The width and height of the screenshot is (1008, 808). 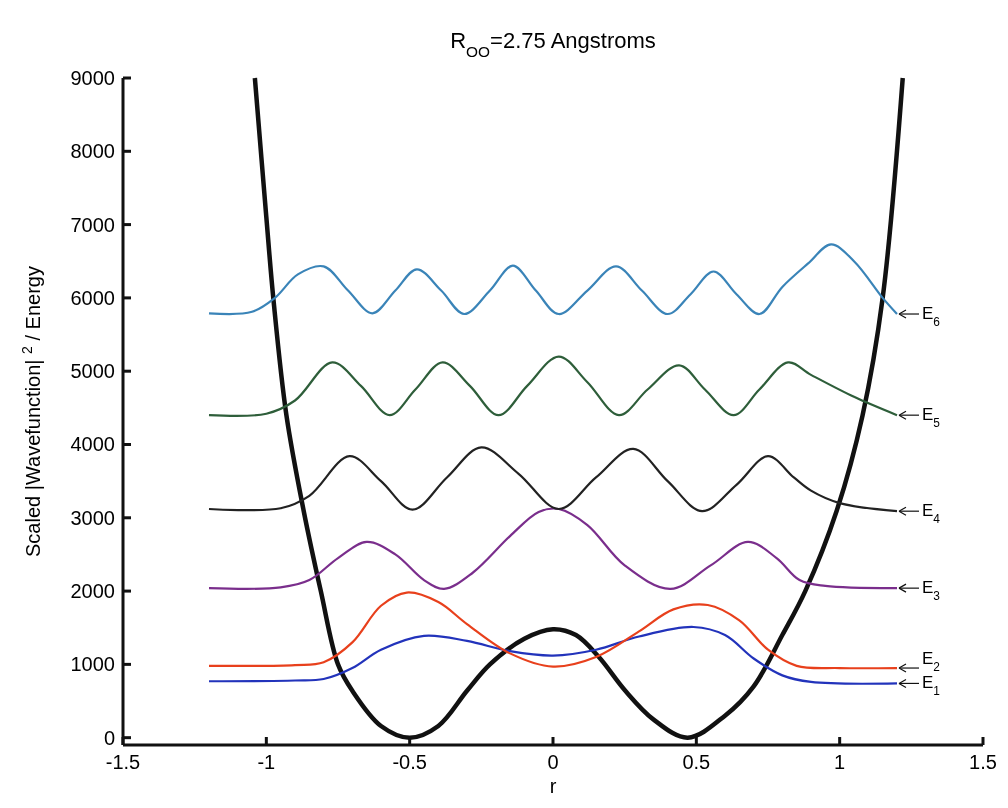 What do you see at coordinates (553, 762) in the screenshot?
I see `x-tick-label: 0` at bounding box center [553, 762].